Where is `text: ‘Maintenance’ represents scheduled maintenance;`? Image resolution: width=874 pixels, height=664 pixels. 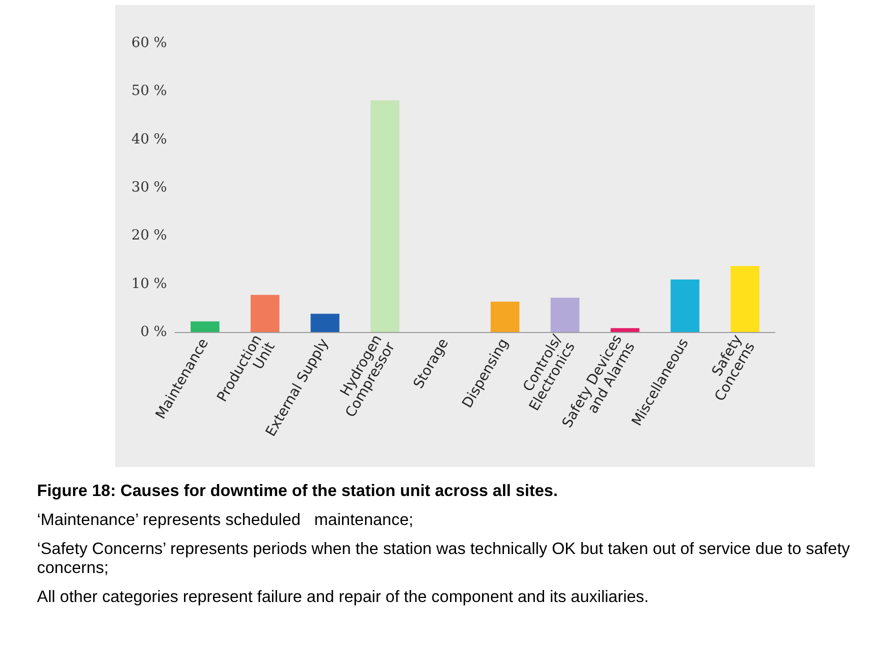 text: ‘Maintenance’ represents scheduled maintenance; is located at coordinates (225, 520).